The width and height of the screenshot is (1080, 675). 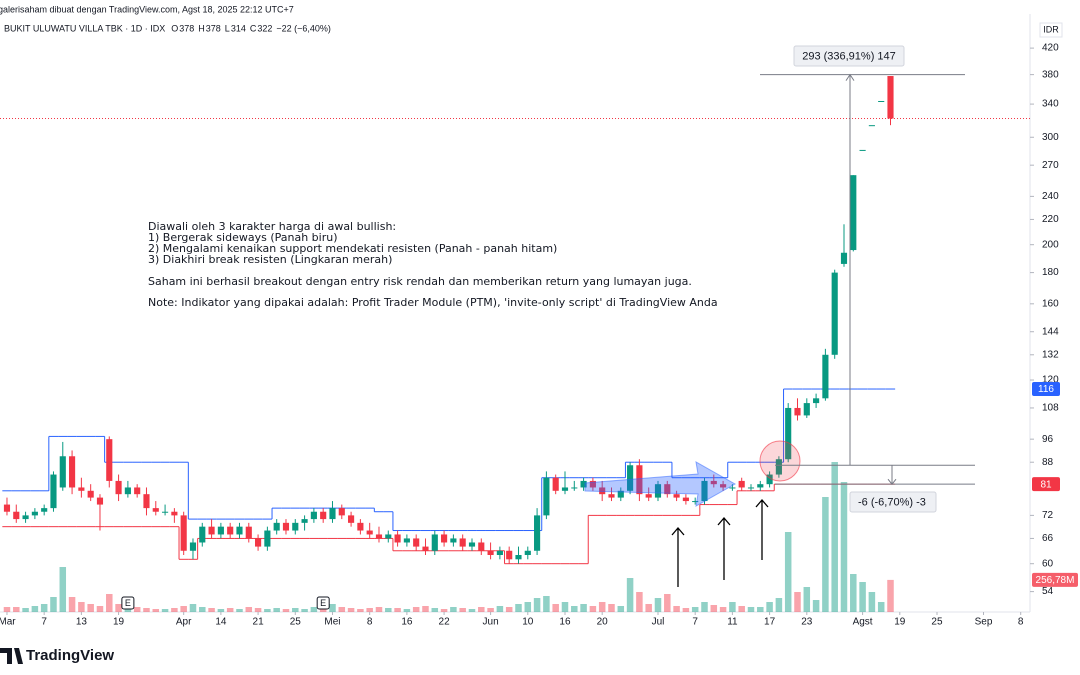 What do you see at coordinates (174, 28) in the screenshot?
I see `legend-label: O` at bounding box center [174, 28].